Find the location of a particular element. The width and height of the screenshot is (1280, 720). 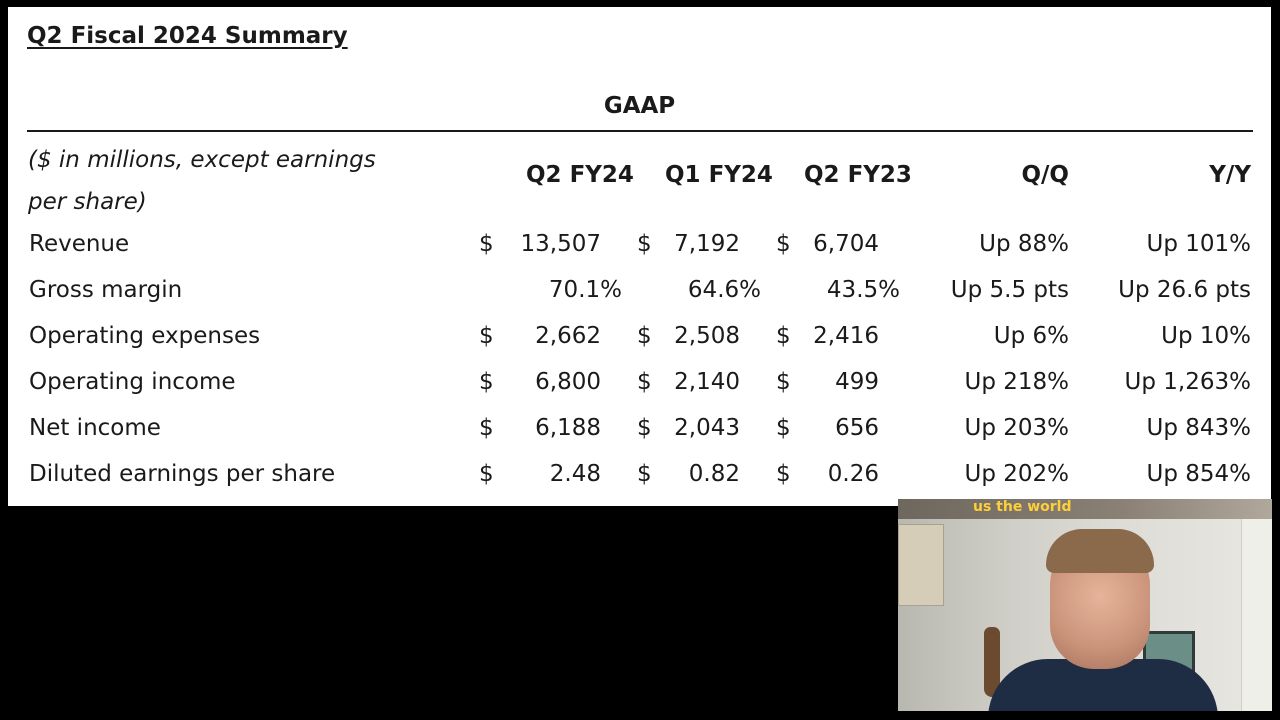

cell-qq: Up 202% is located at coordinates (1017, 474).